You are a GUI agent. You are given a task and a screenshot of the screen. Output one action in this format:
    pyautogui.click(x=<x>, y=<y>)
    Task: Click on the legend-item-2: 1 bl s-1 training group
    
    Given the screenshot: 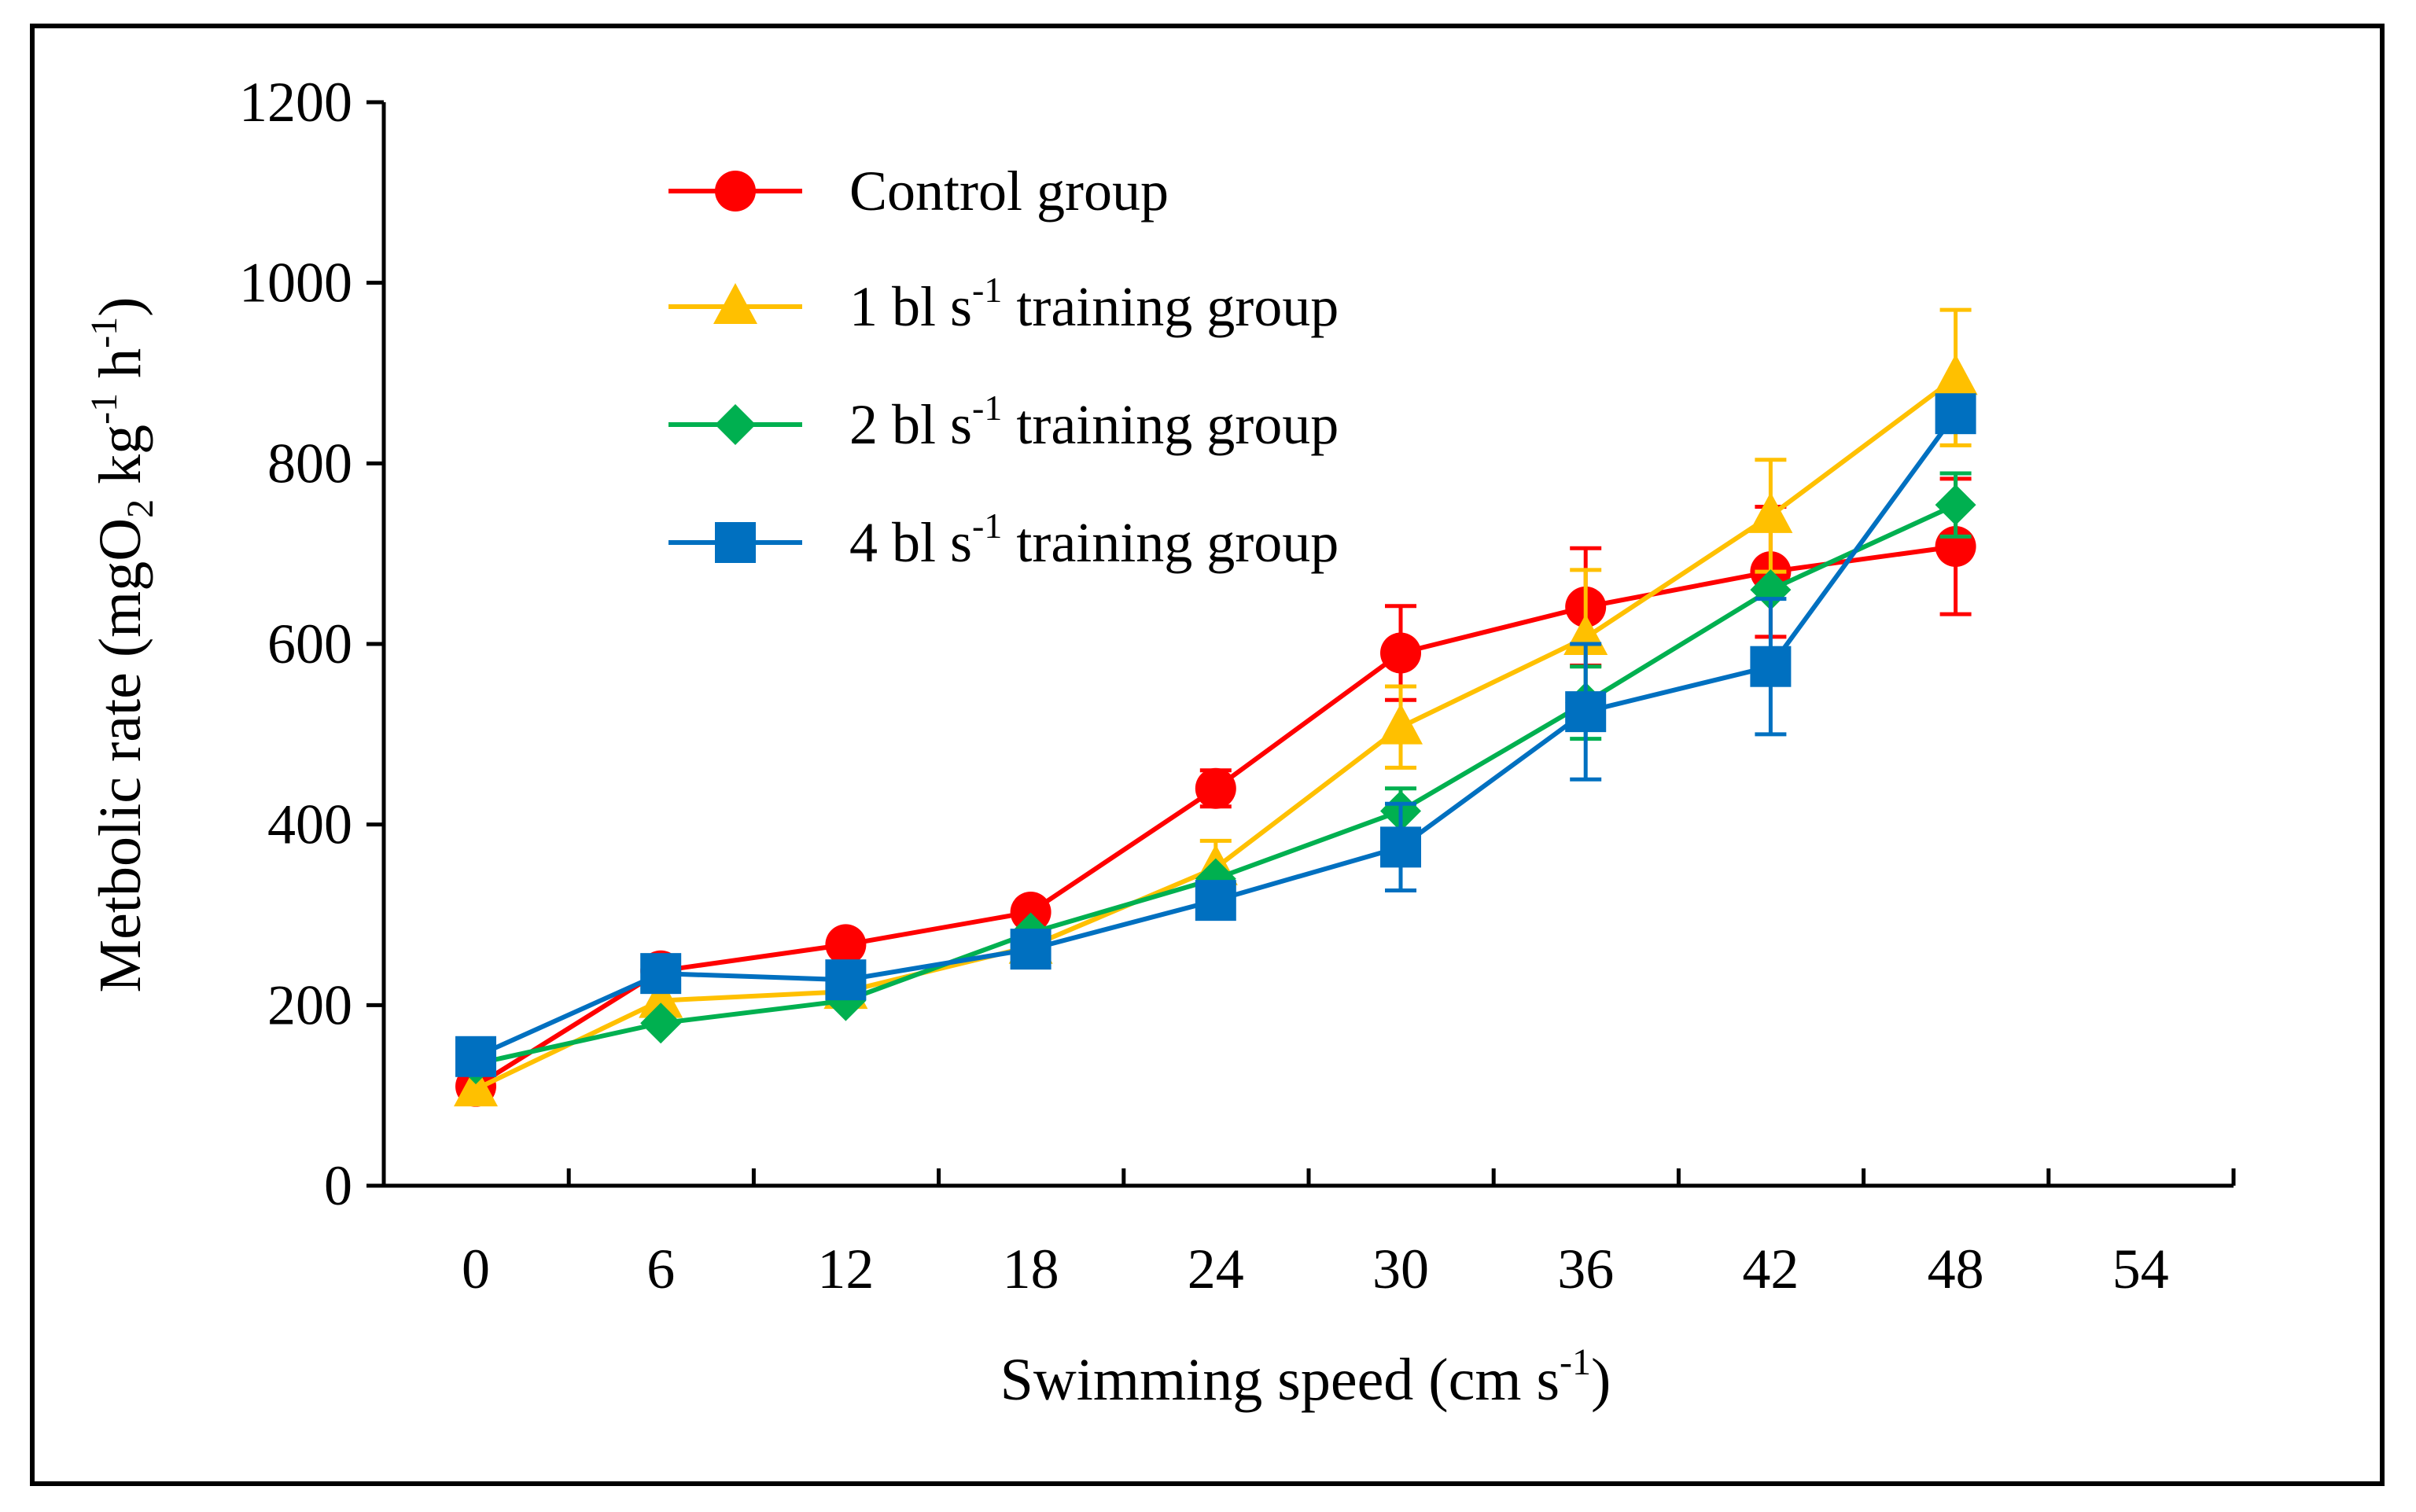 What is the action you would take?
    pyautogui.click(x=1004, y=304)
    